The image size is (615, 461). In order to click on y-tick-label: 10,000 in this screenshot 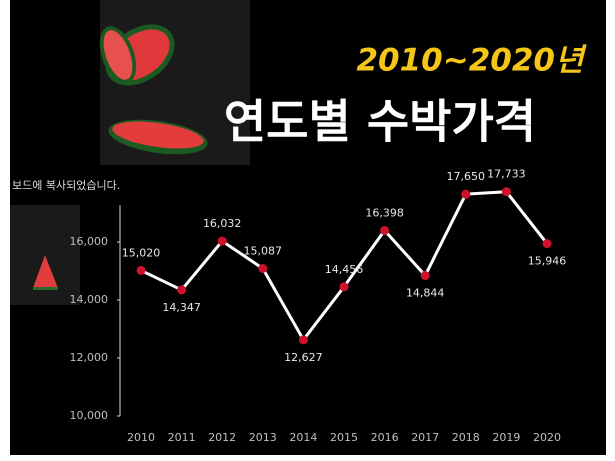, I will do `click(89, 415)`.